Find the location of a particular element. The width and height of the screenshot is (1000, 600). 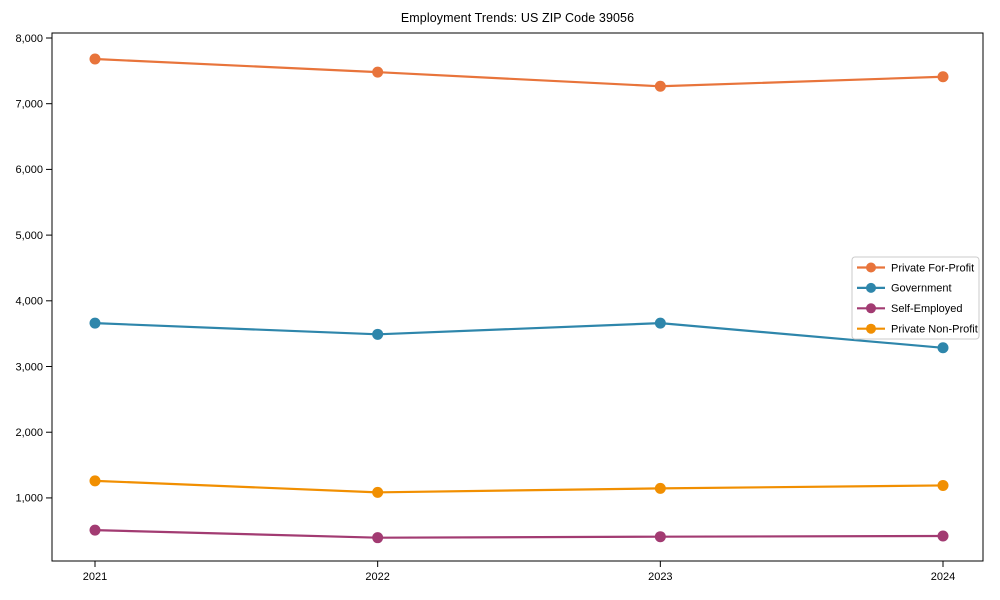

y-axis-tick-label: 5,000 is located at coordinates (29, 236).